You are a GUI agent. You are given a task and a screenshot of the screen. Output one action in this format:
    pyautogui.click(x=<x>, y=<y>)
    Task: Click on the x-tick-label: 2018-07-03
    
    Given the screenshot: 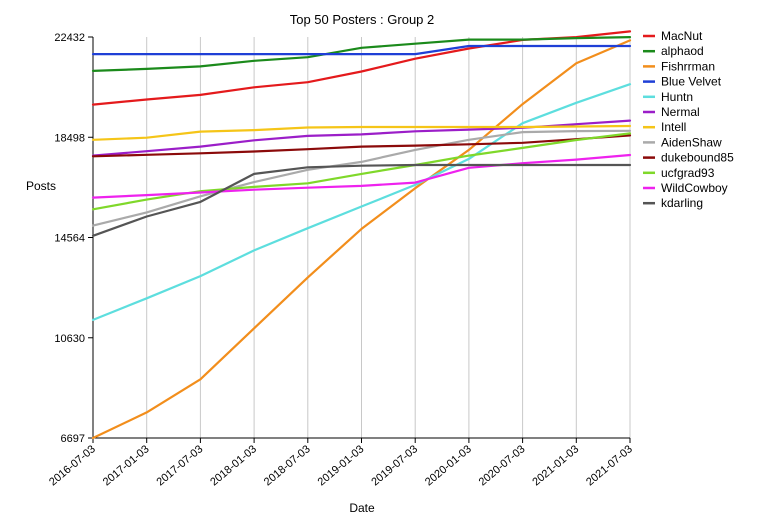 What is the action you would take?
    pyautogui.click(x=287, y=465)
    